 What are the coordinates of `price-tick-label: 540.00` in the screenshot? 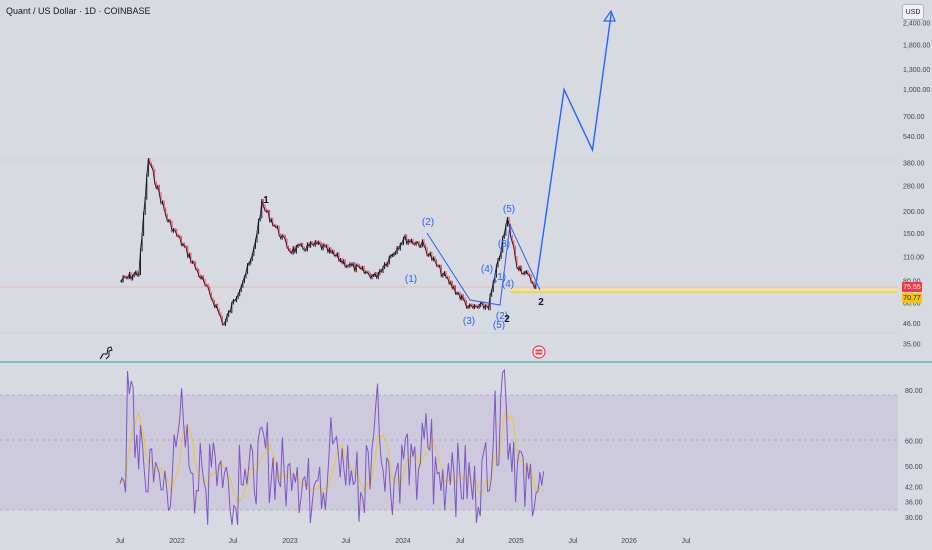 It's located at (914, 137).